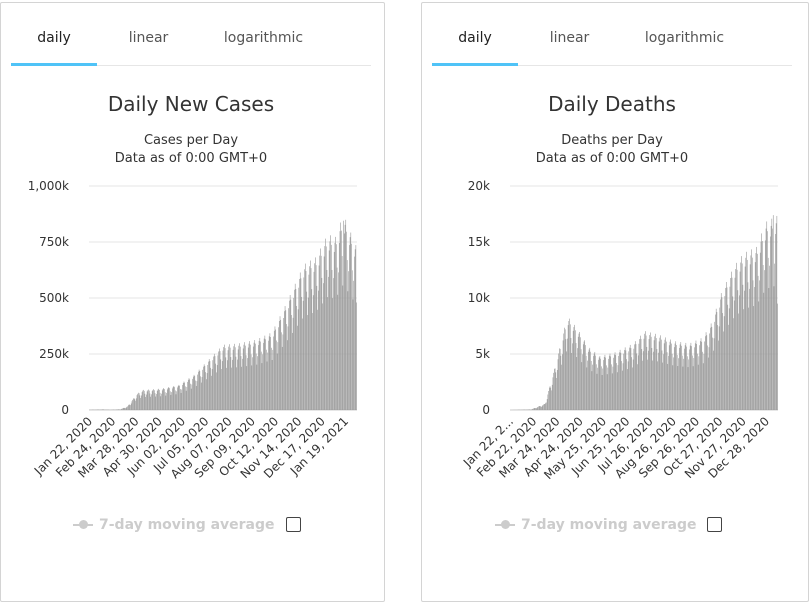 This screenshot has height=602, width=809. I want to click on tab-linear: linear, so click(569, 40).